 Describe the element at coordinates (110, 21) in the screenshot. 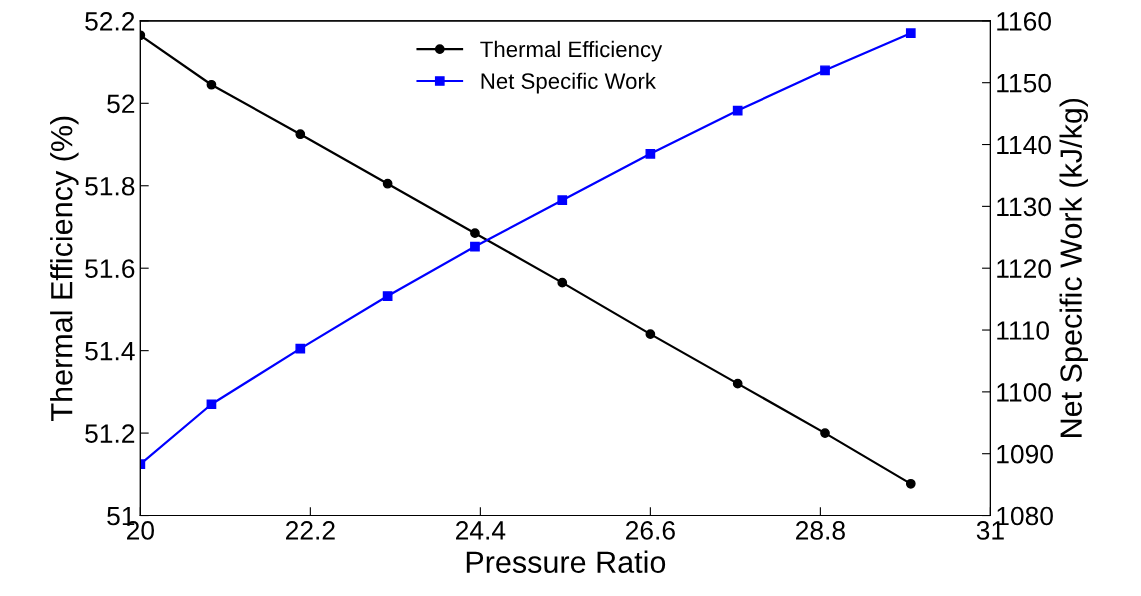

I see `y-tick-label: 52.2` at that location.